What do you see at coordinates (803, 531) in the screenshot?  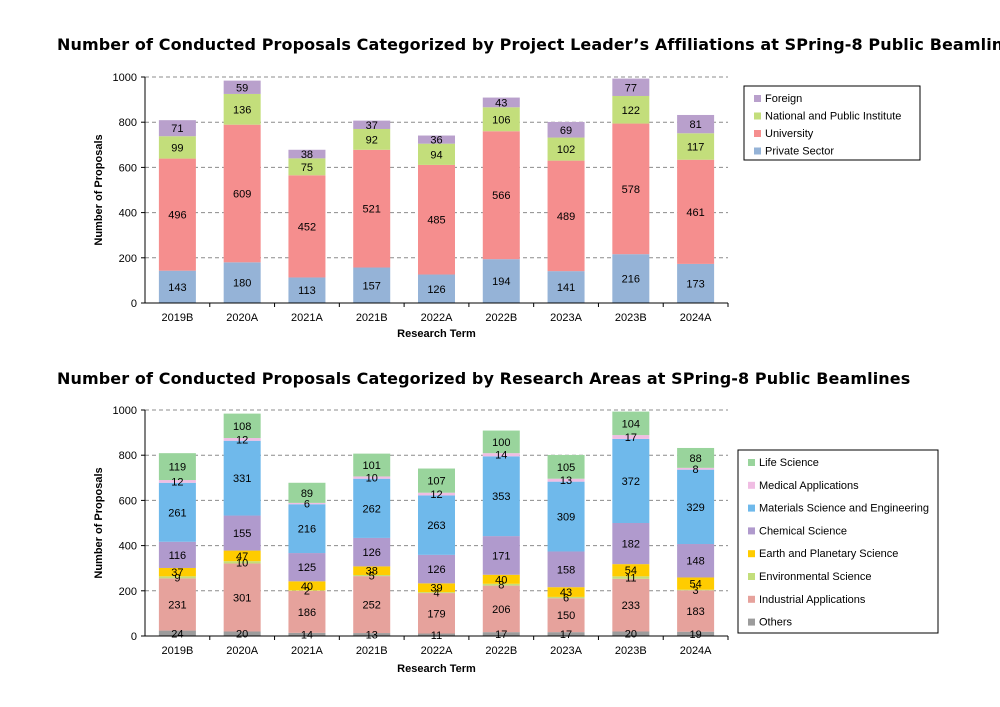 I see `chart-2-legend-entry: Chemical Science` at bounding box center [803, 531].